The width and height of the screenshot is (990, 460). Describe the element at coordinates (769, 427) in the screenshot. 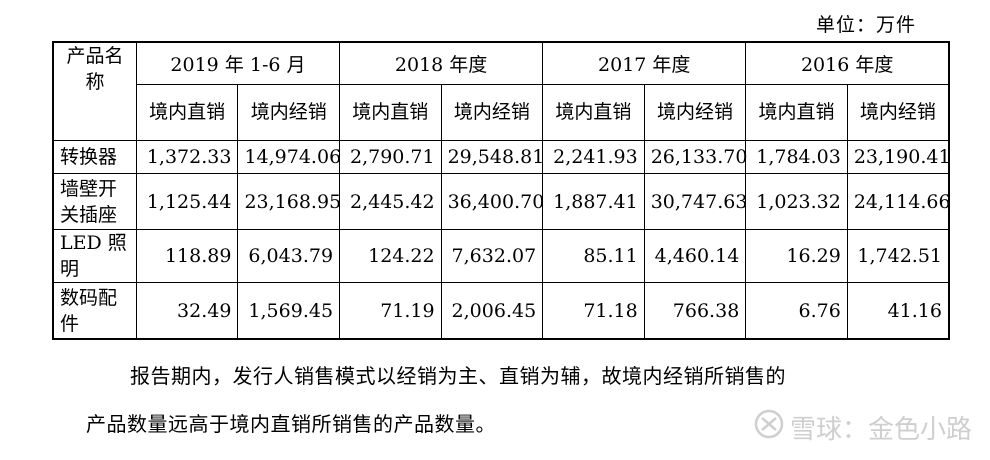

I see `snowball-logo-icon` at that location.